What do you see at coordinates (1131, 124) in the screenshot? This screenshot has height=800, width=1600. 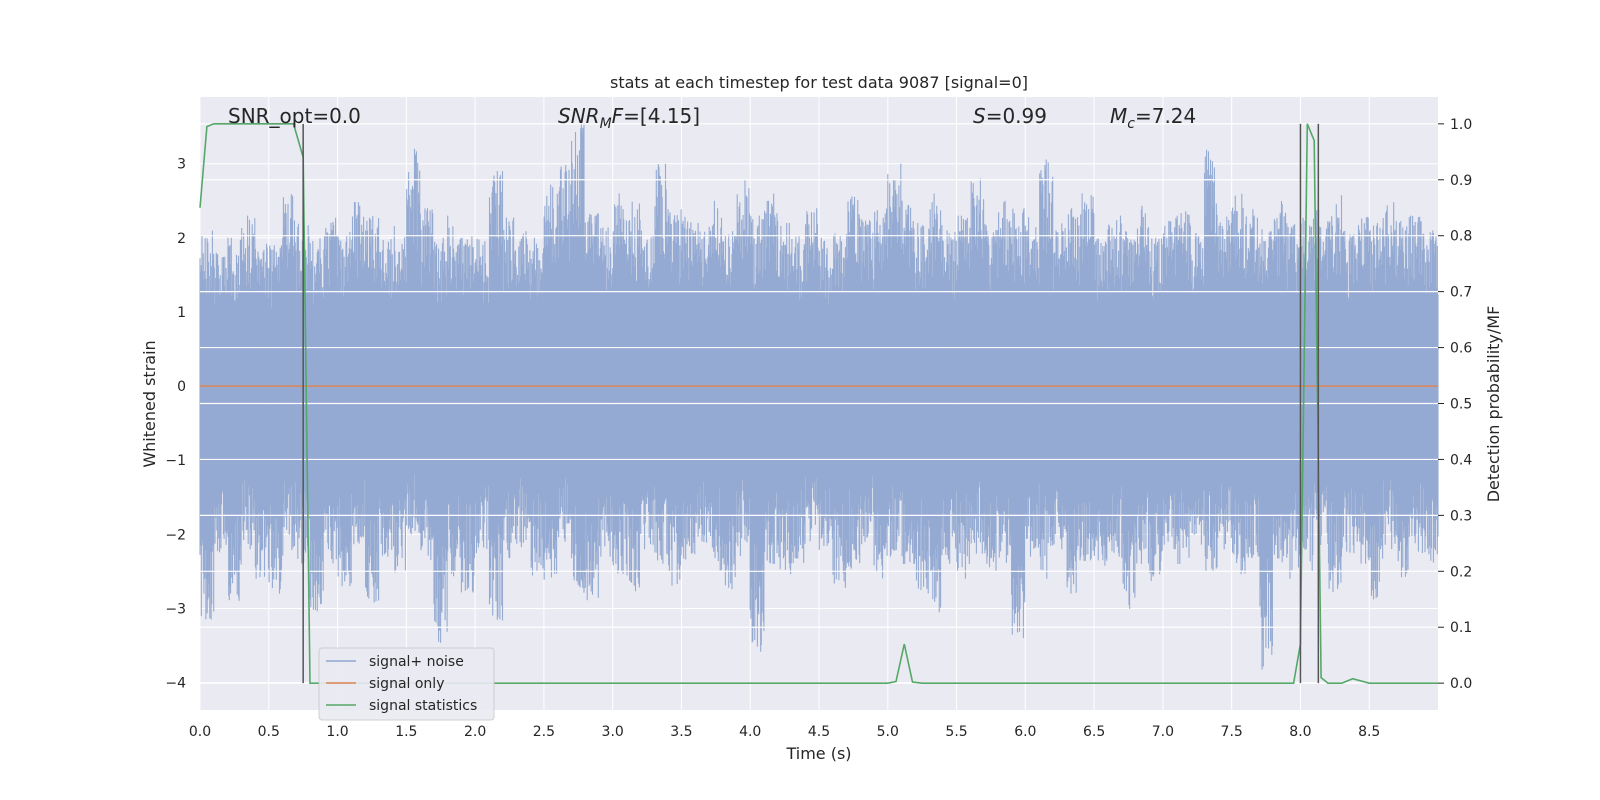 I see `mc-subscript: c` at bounding box center [1131, 124].